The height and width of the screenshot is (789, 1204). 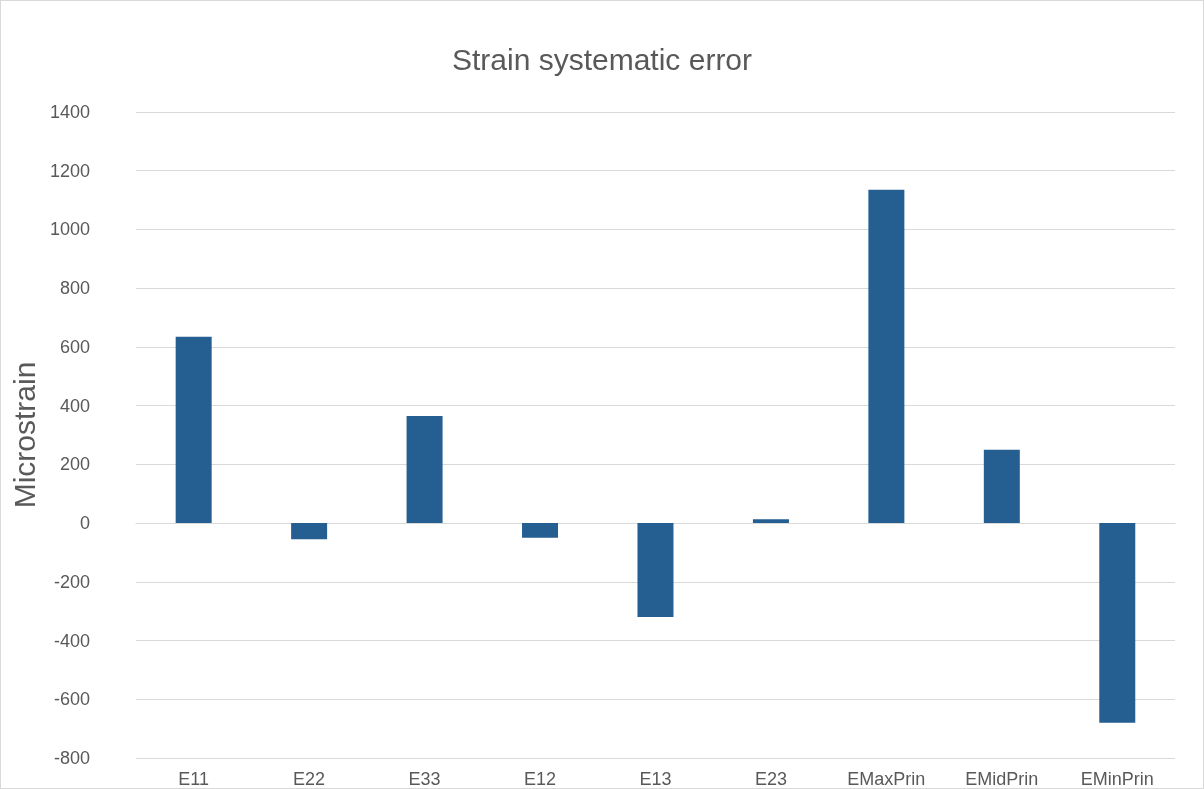 I want to click on y-tick-label: -800, so click(x=71, y=758).